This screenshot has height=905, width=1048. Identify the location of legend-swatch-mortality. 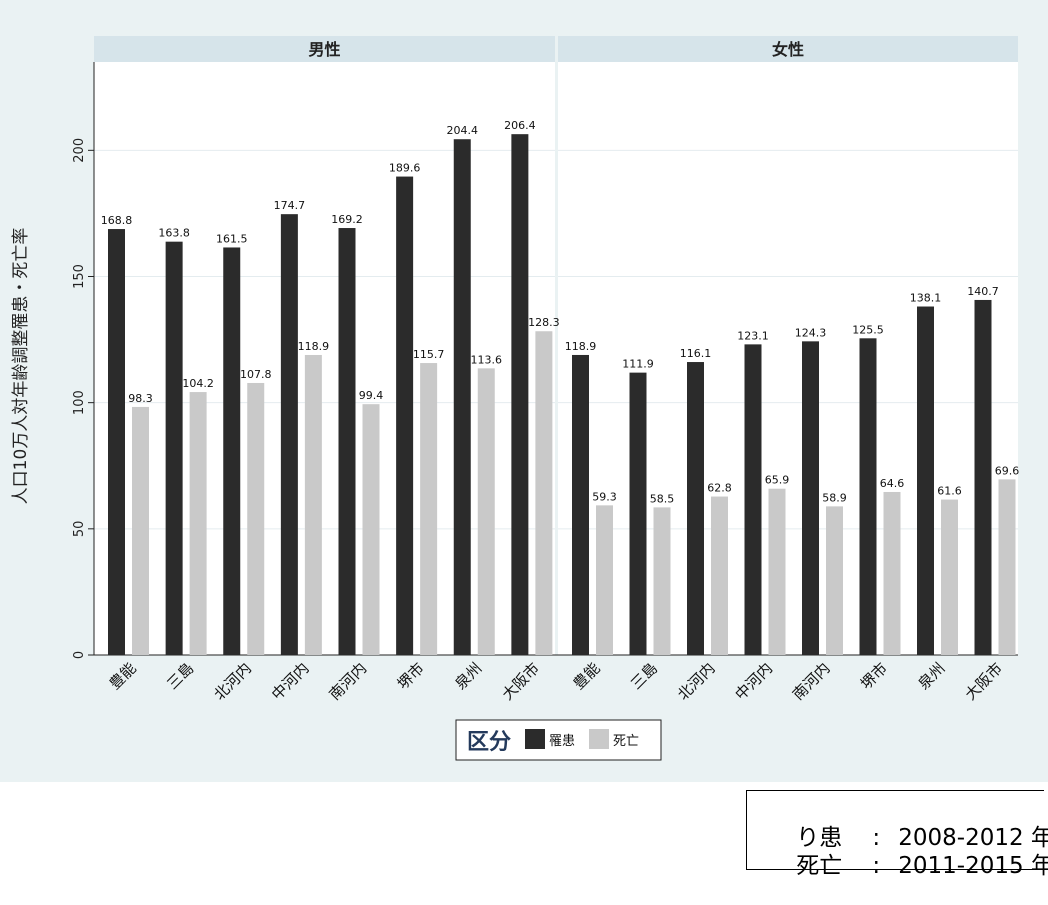
(599, 739).